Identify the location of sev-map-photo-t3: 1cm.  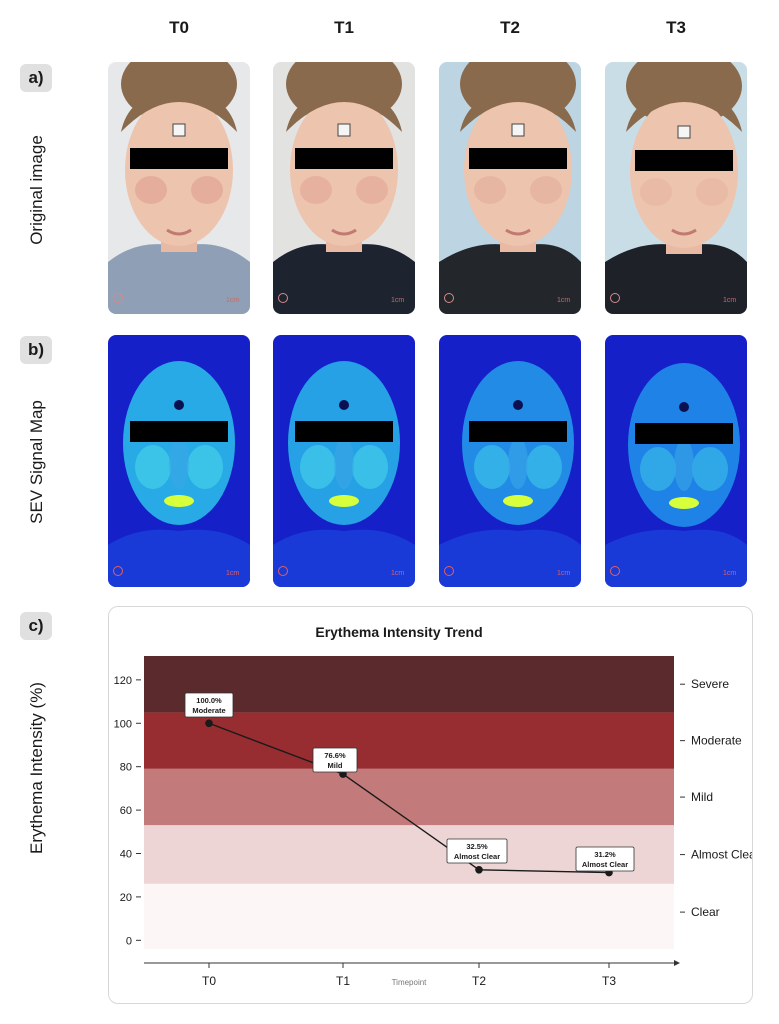
(676, 461).